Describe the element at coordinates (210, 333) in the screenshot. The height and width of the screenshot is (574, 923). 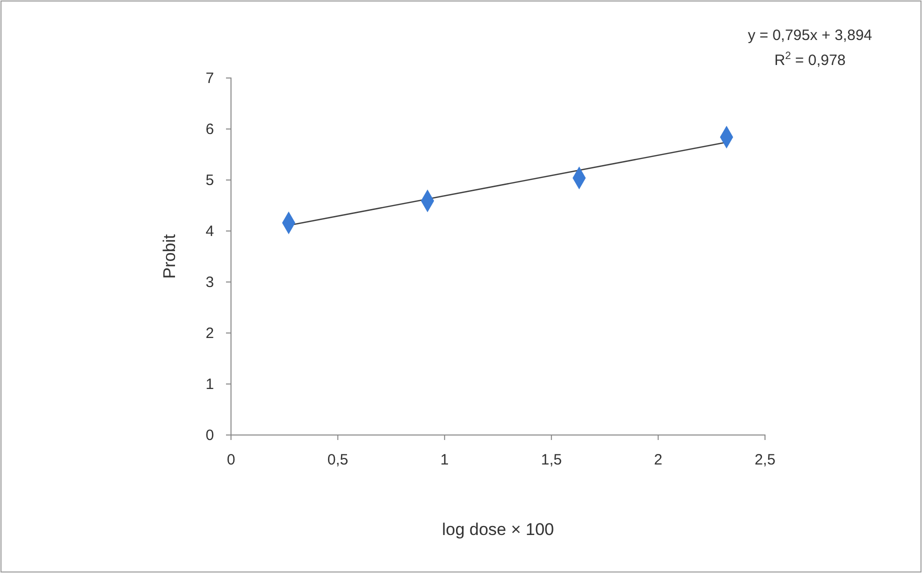
I see `y-tick-label: 2` at that location.